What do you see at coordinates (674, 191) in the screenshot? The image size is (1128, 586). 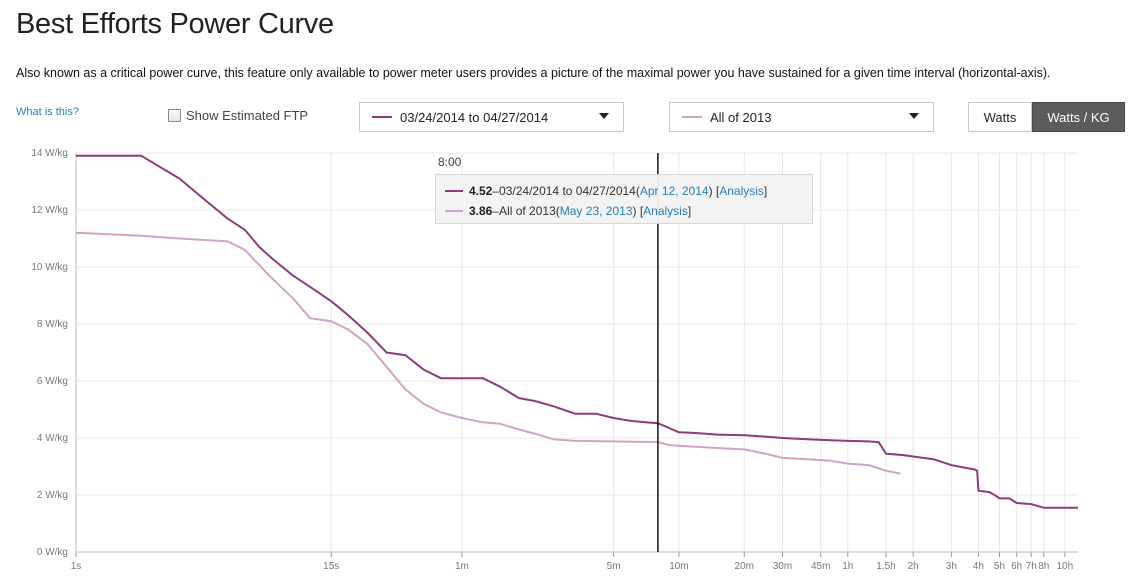 I see `tooltip-date-link-1: Apr 12, 2014` at bounding box center [674, 191].